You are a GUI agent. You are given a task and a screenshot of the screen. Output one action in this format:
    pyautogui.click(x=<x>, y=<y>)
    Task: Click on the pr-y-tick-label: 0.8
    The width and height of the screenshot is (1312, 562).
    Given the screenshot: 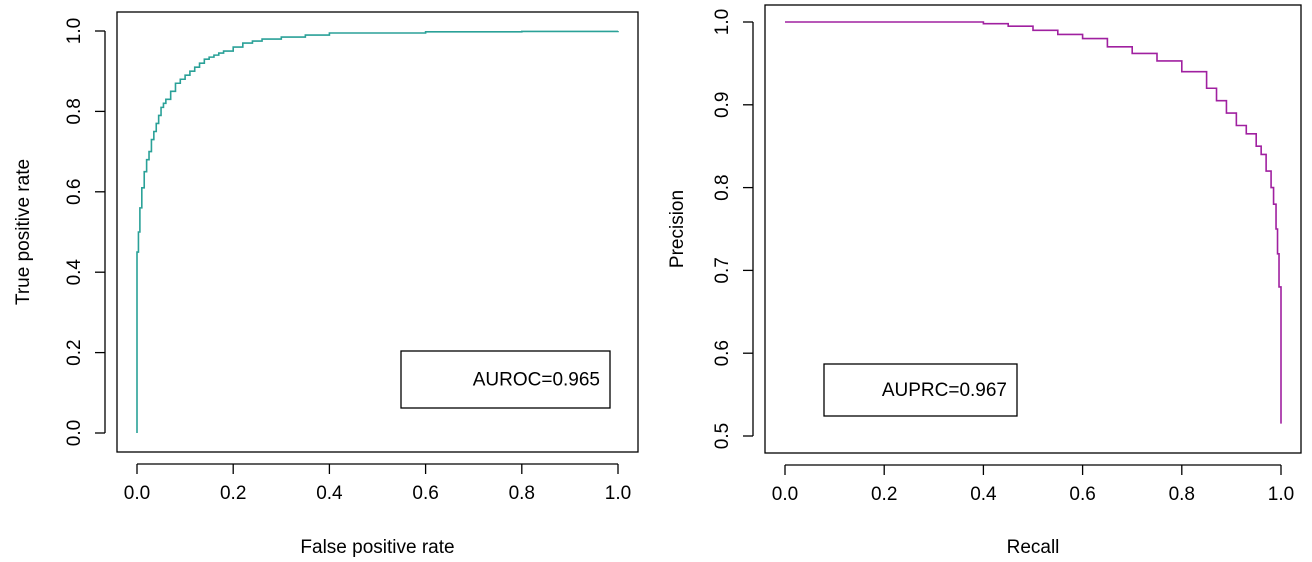 What is the action you would take?
    pyautogui.click(x=722, y=187)
    